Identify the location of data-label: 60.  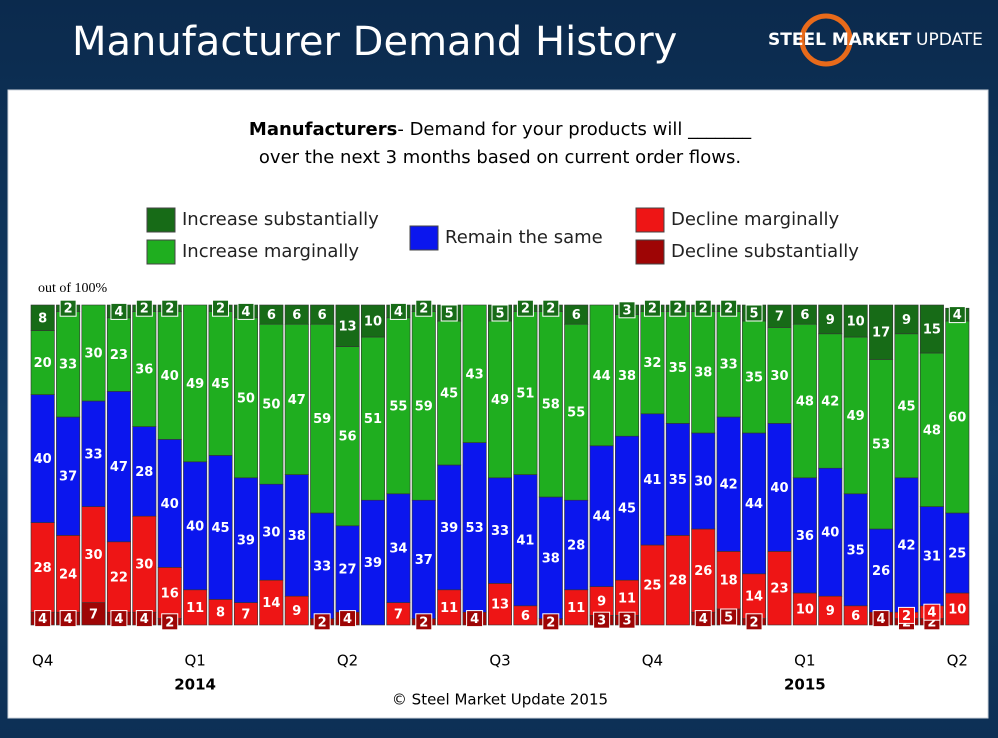
(957, 418).